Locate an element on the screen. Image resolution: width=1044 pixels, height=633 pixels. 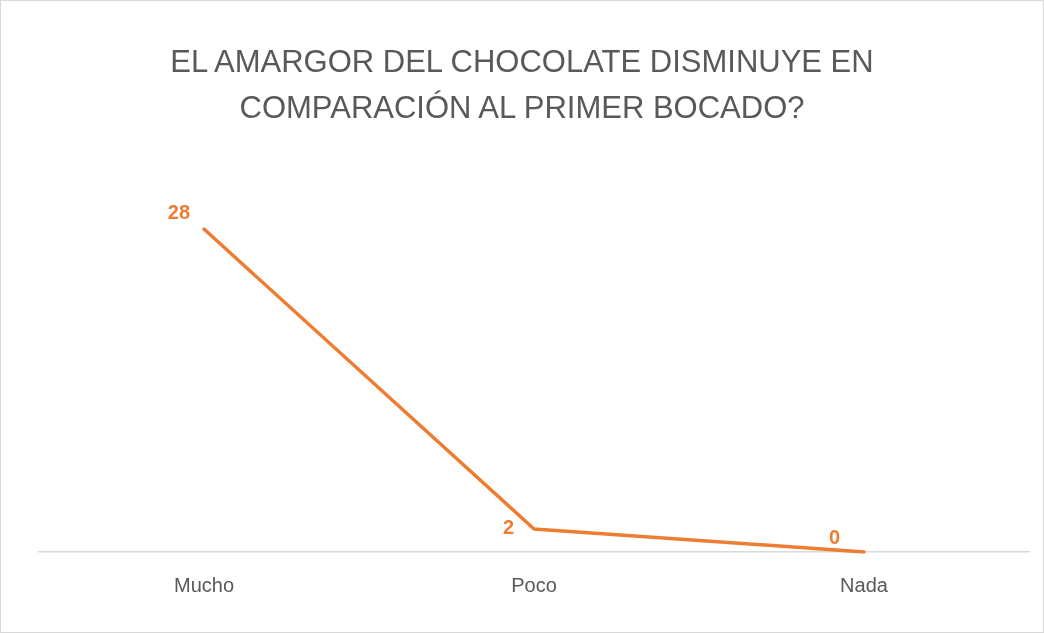
data-label: 28 is located at coordinates (178, 211).